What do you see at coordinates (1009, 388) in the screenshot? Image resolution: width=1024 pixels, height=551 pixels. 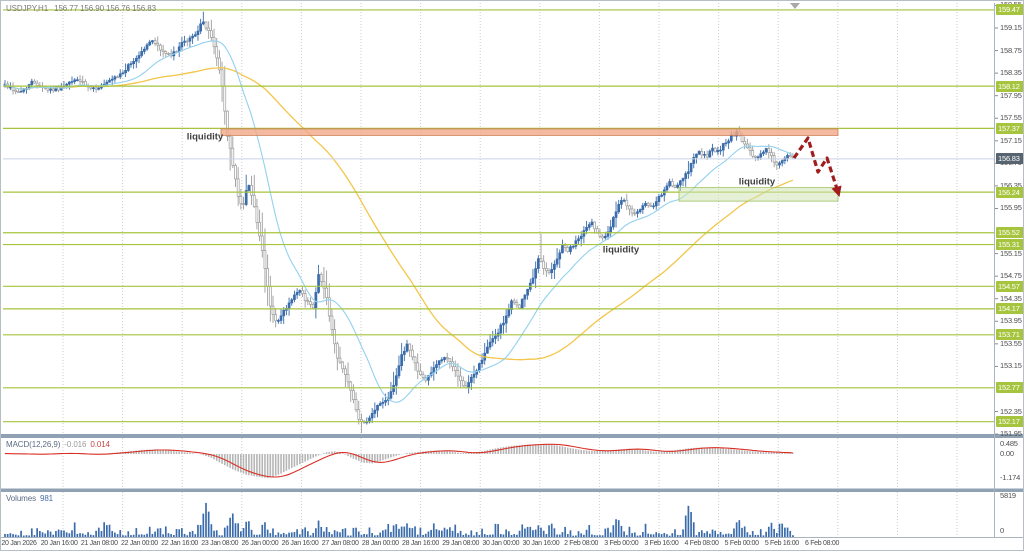 I see `price-level-badge: 152.77` at bounding box center [1009, 388].